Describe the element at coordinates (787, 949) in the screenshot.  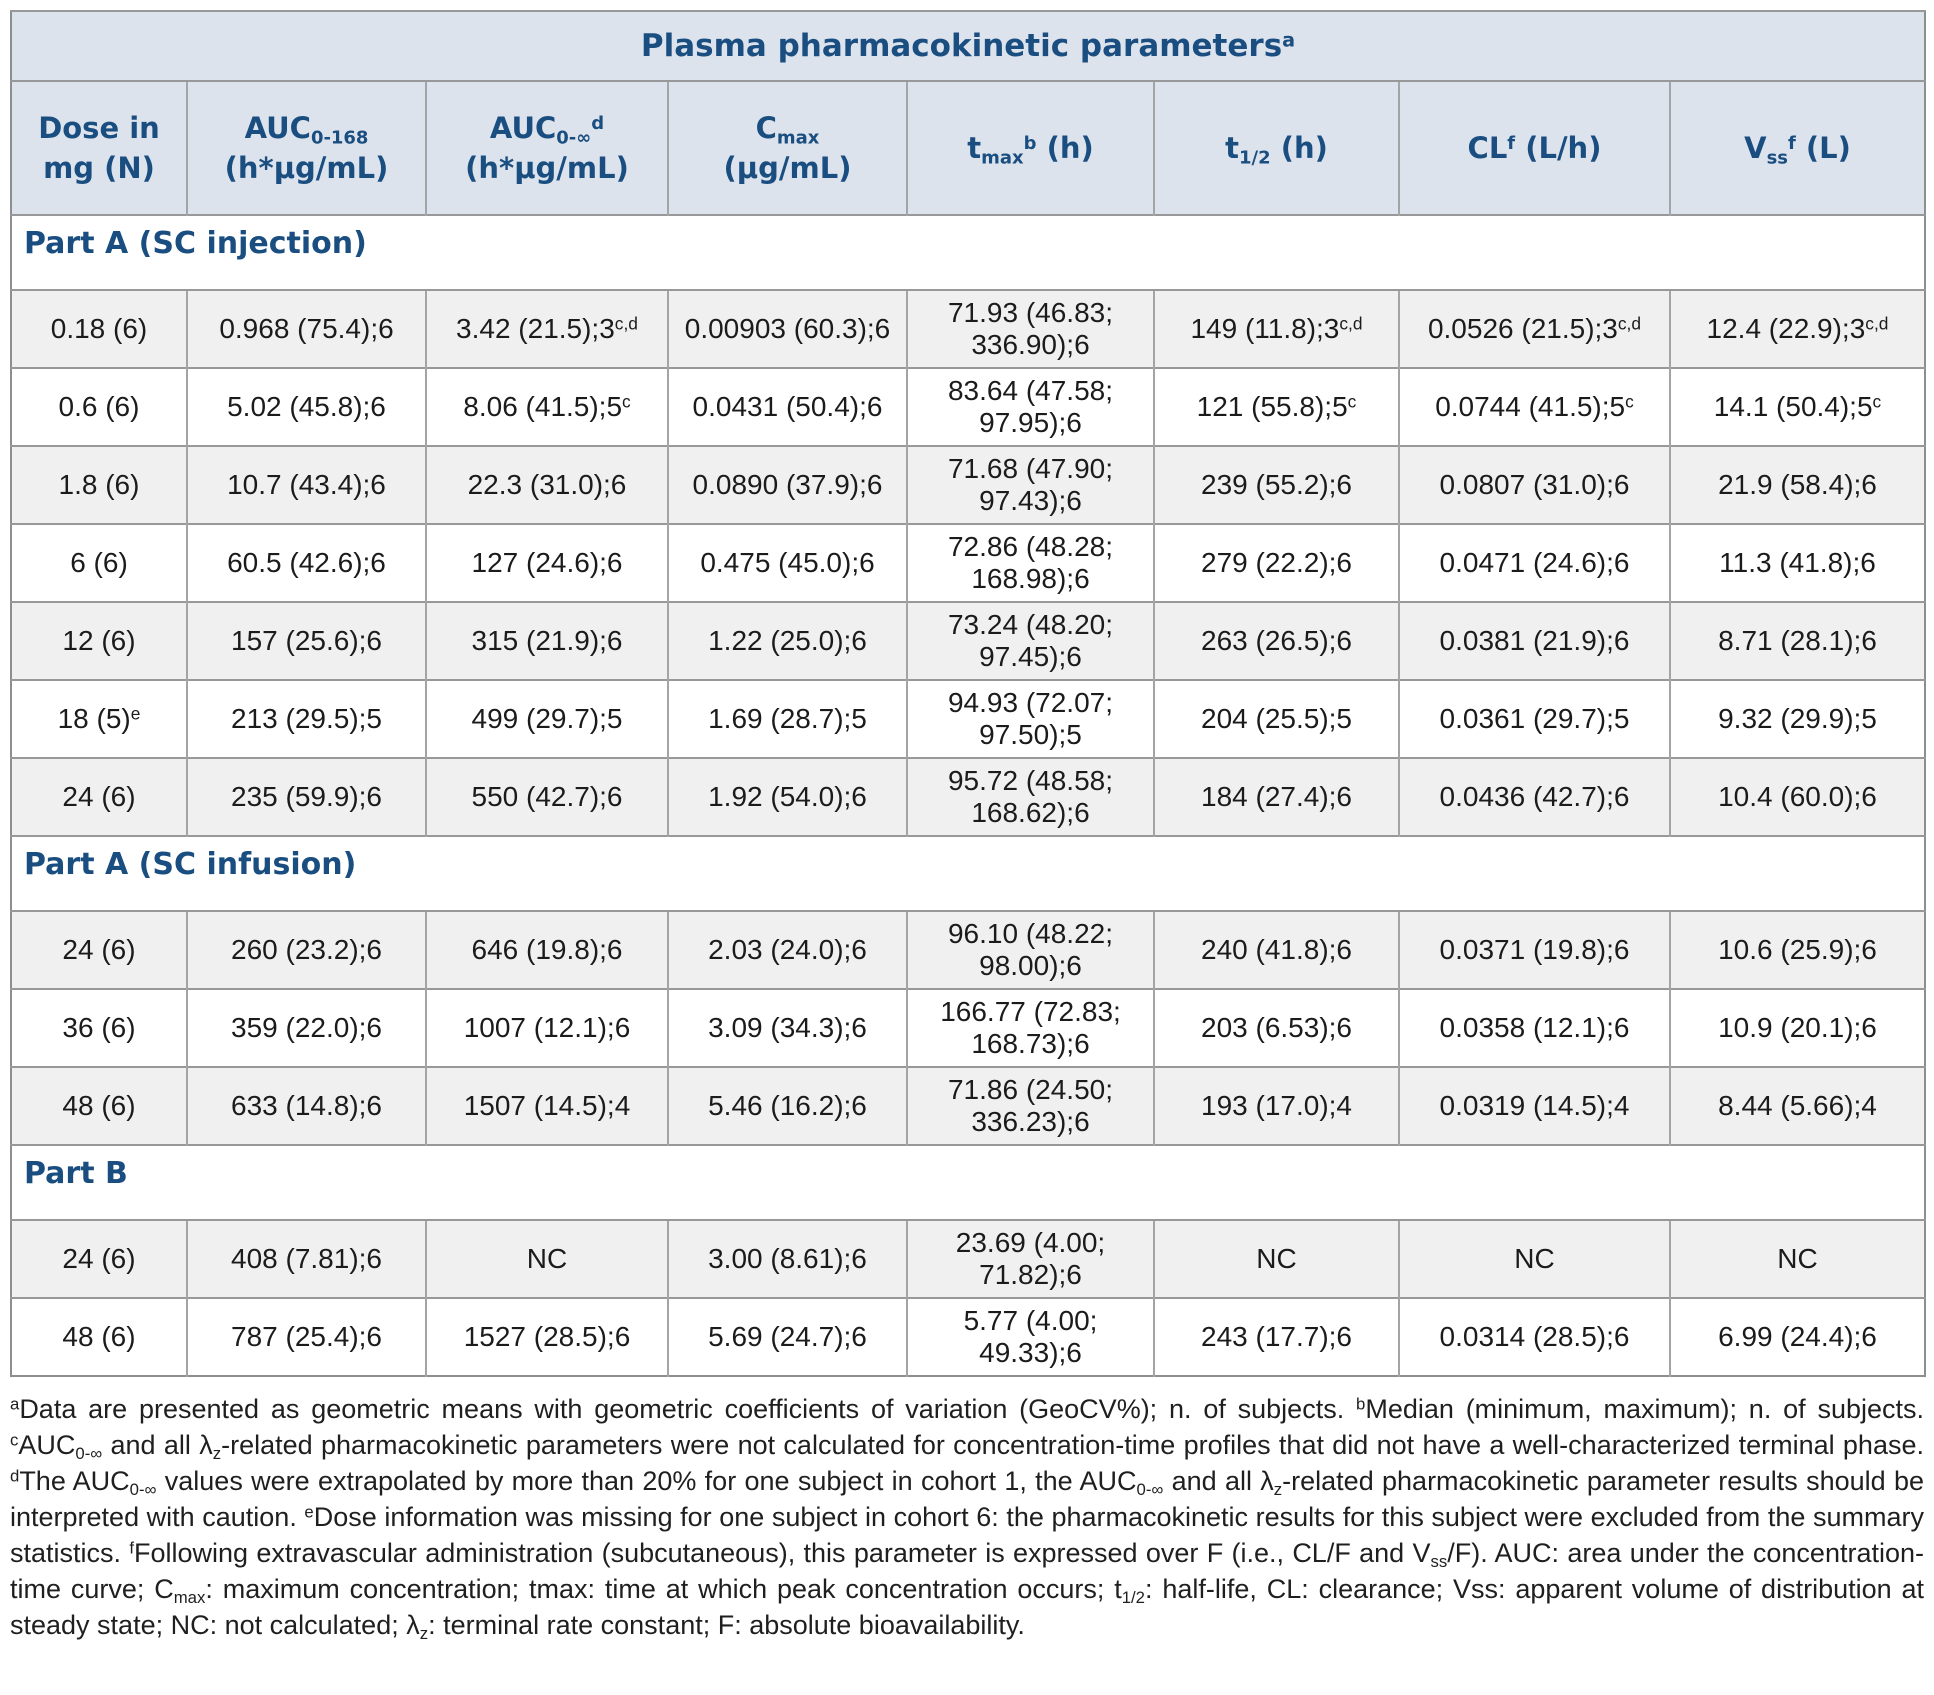
I see `table-cell-cmax: 2.03 (24.0);6` at that location.